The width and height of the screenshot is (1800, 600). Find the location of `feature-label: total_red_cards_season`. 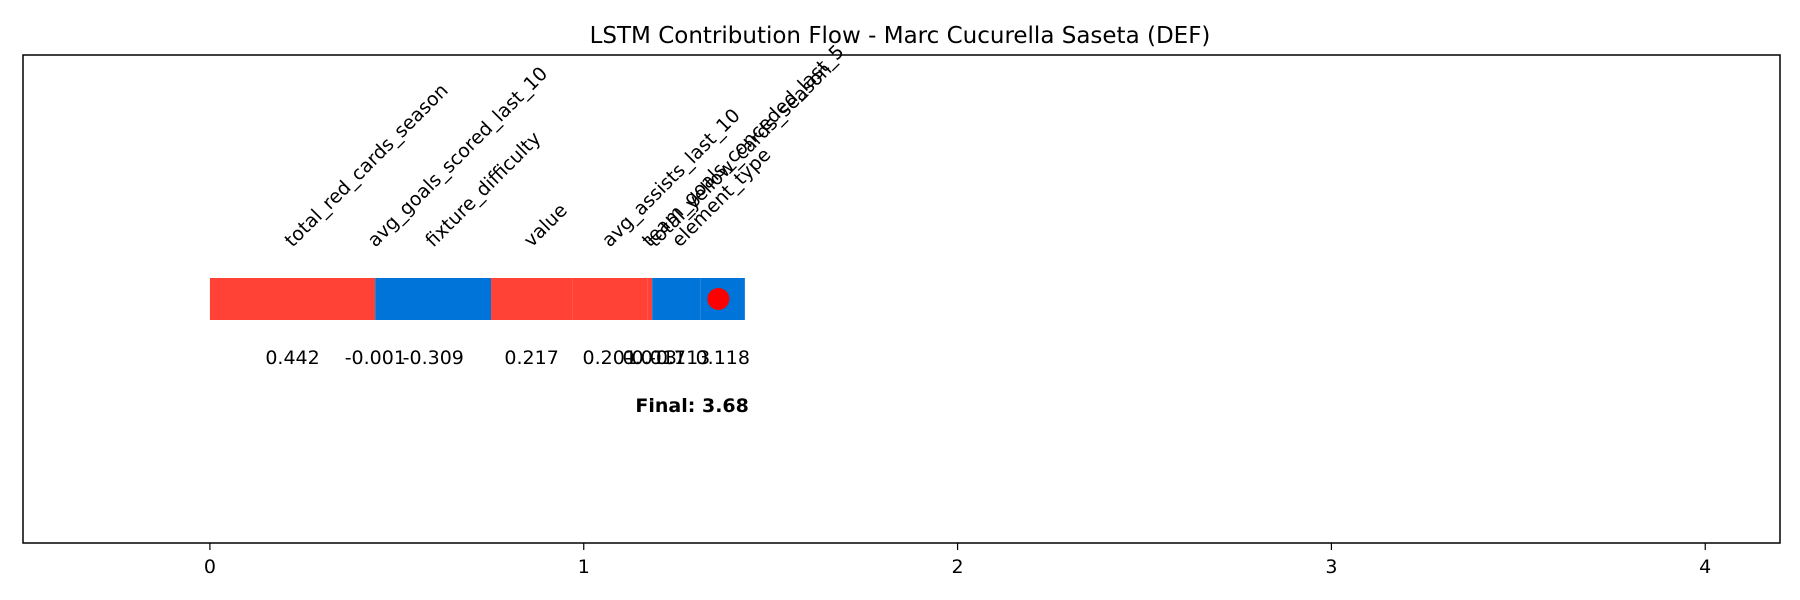

feature-label: total_red_cards_season is located at coordinates (367, 165).